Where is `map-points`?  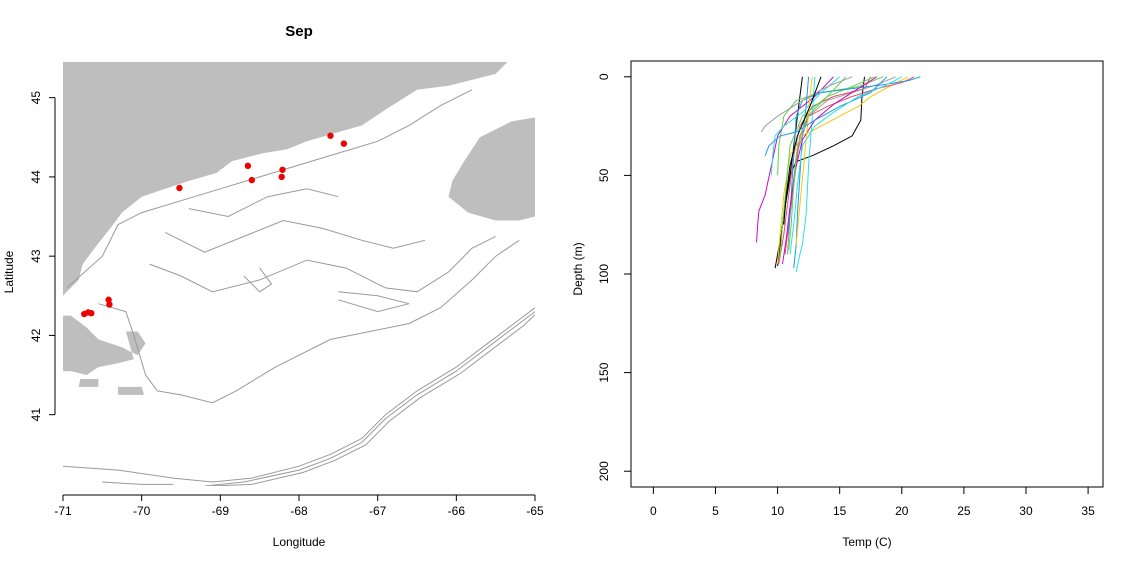
map-points is located at coordinates (214, 225).